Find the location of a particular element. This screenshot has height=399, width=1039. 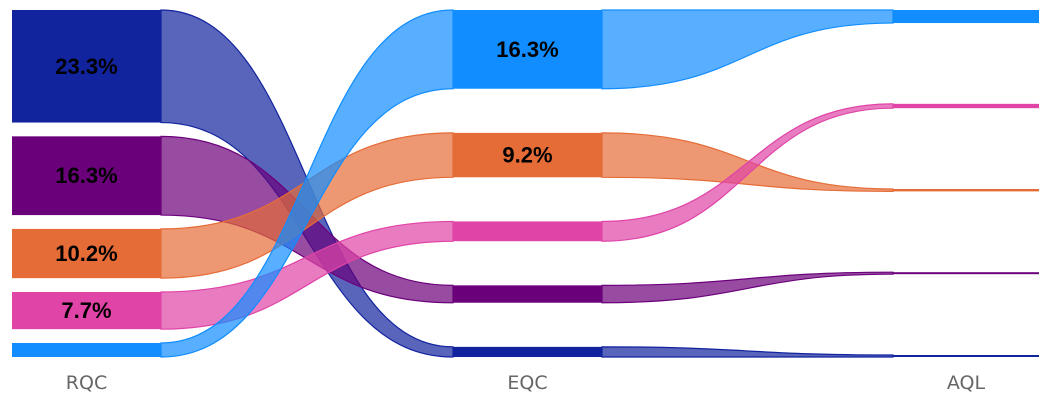

data-label-s3-stage1: 10.2% is located at coordinates (86, 253).